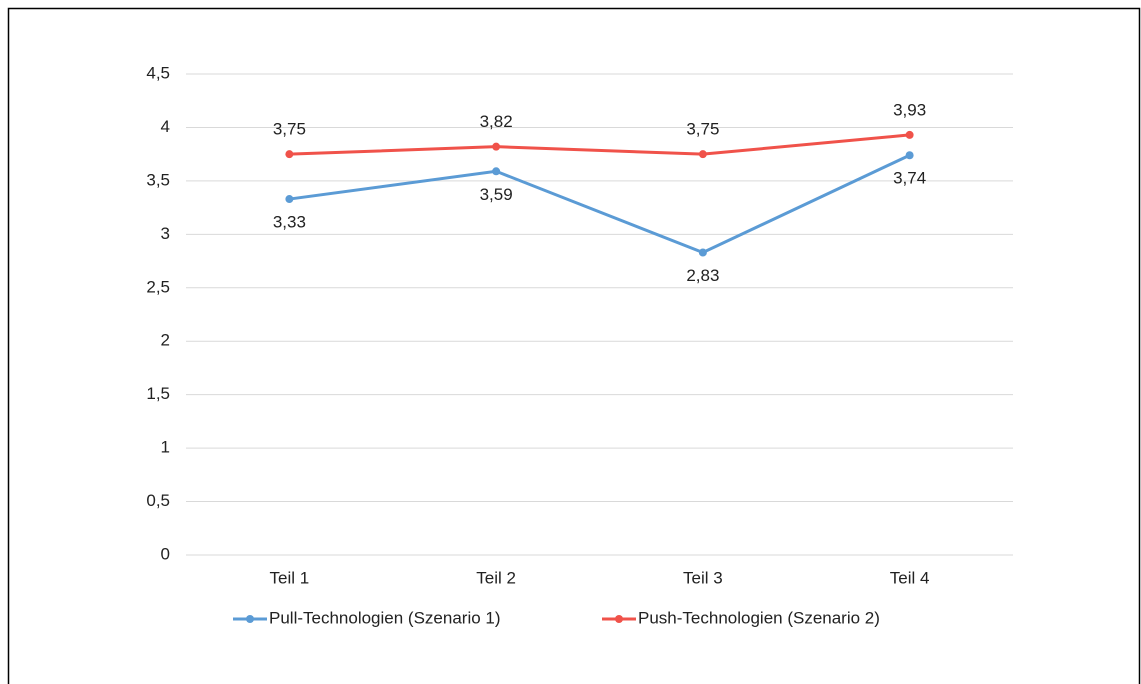 This screenshot has height=684, width=1141. I want to click on y-tick-label: 3, so click(165, 233).